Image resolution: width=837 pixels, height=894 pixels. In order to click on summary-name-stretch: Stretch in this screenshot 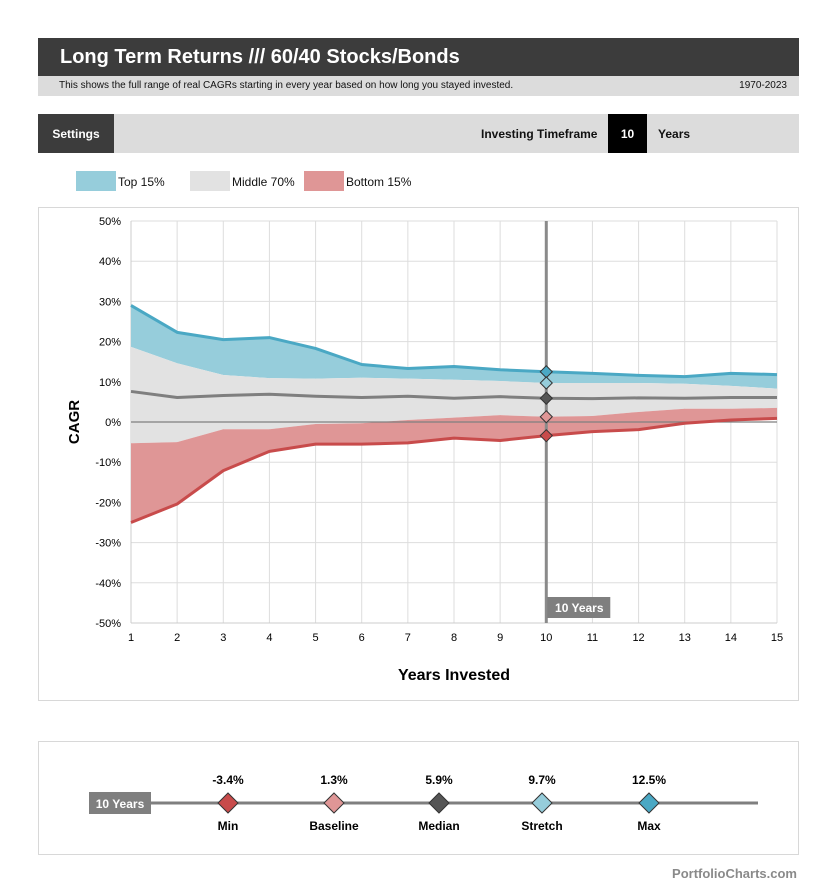, I will do `click(541, 826)`.